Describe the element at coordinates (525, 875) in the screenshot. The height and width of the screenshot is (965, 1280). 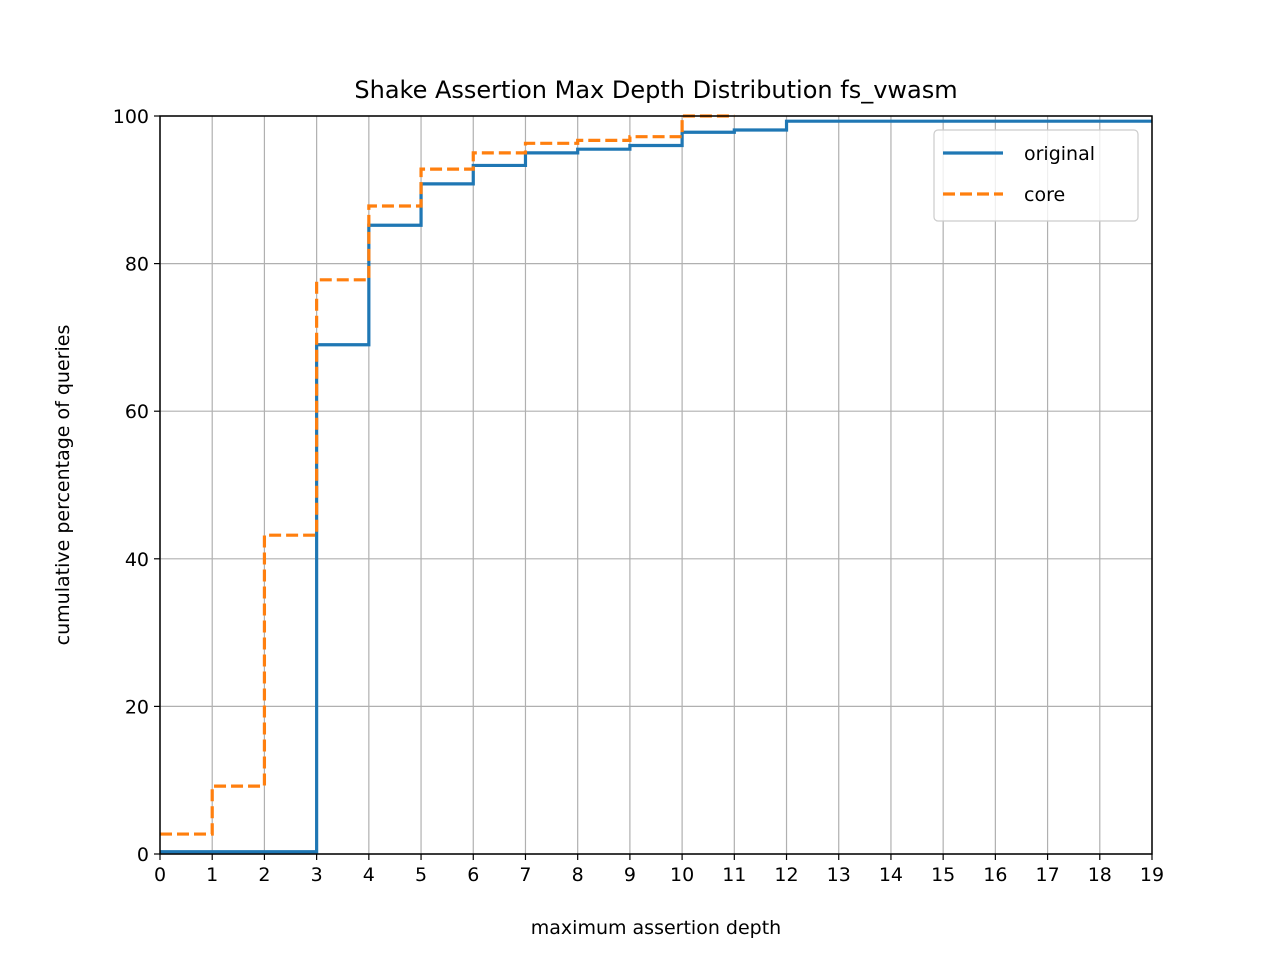
I see `x-tick-label: 7` at that location.